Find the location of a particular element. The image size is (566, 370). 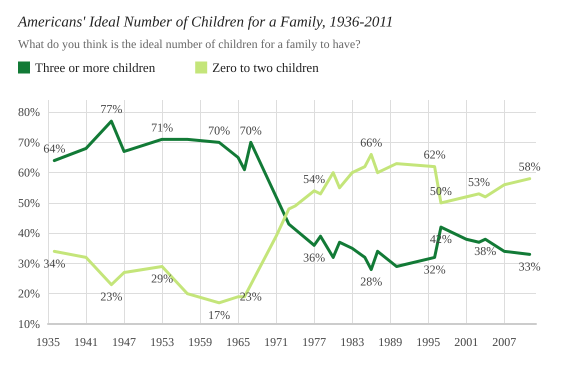

x-tick-label: 1953 is located at coordinates (162, 342).